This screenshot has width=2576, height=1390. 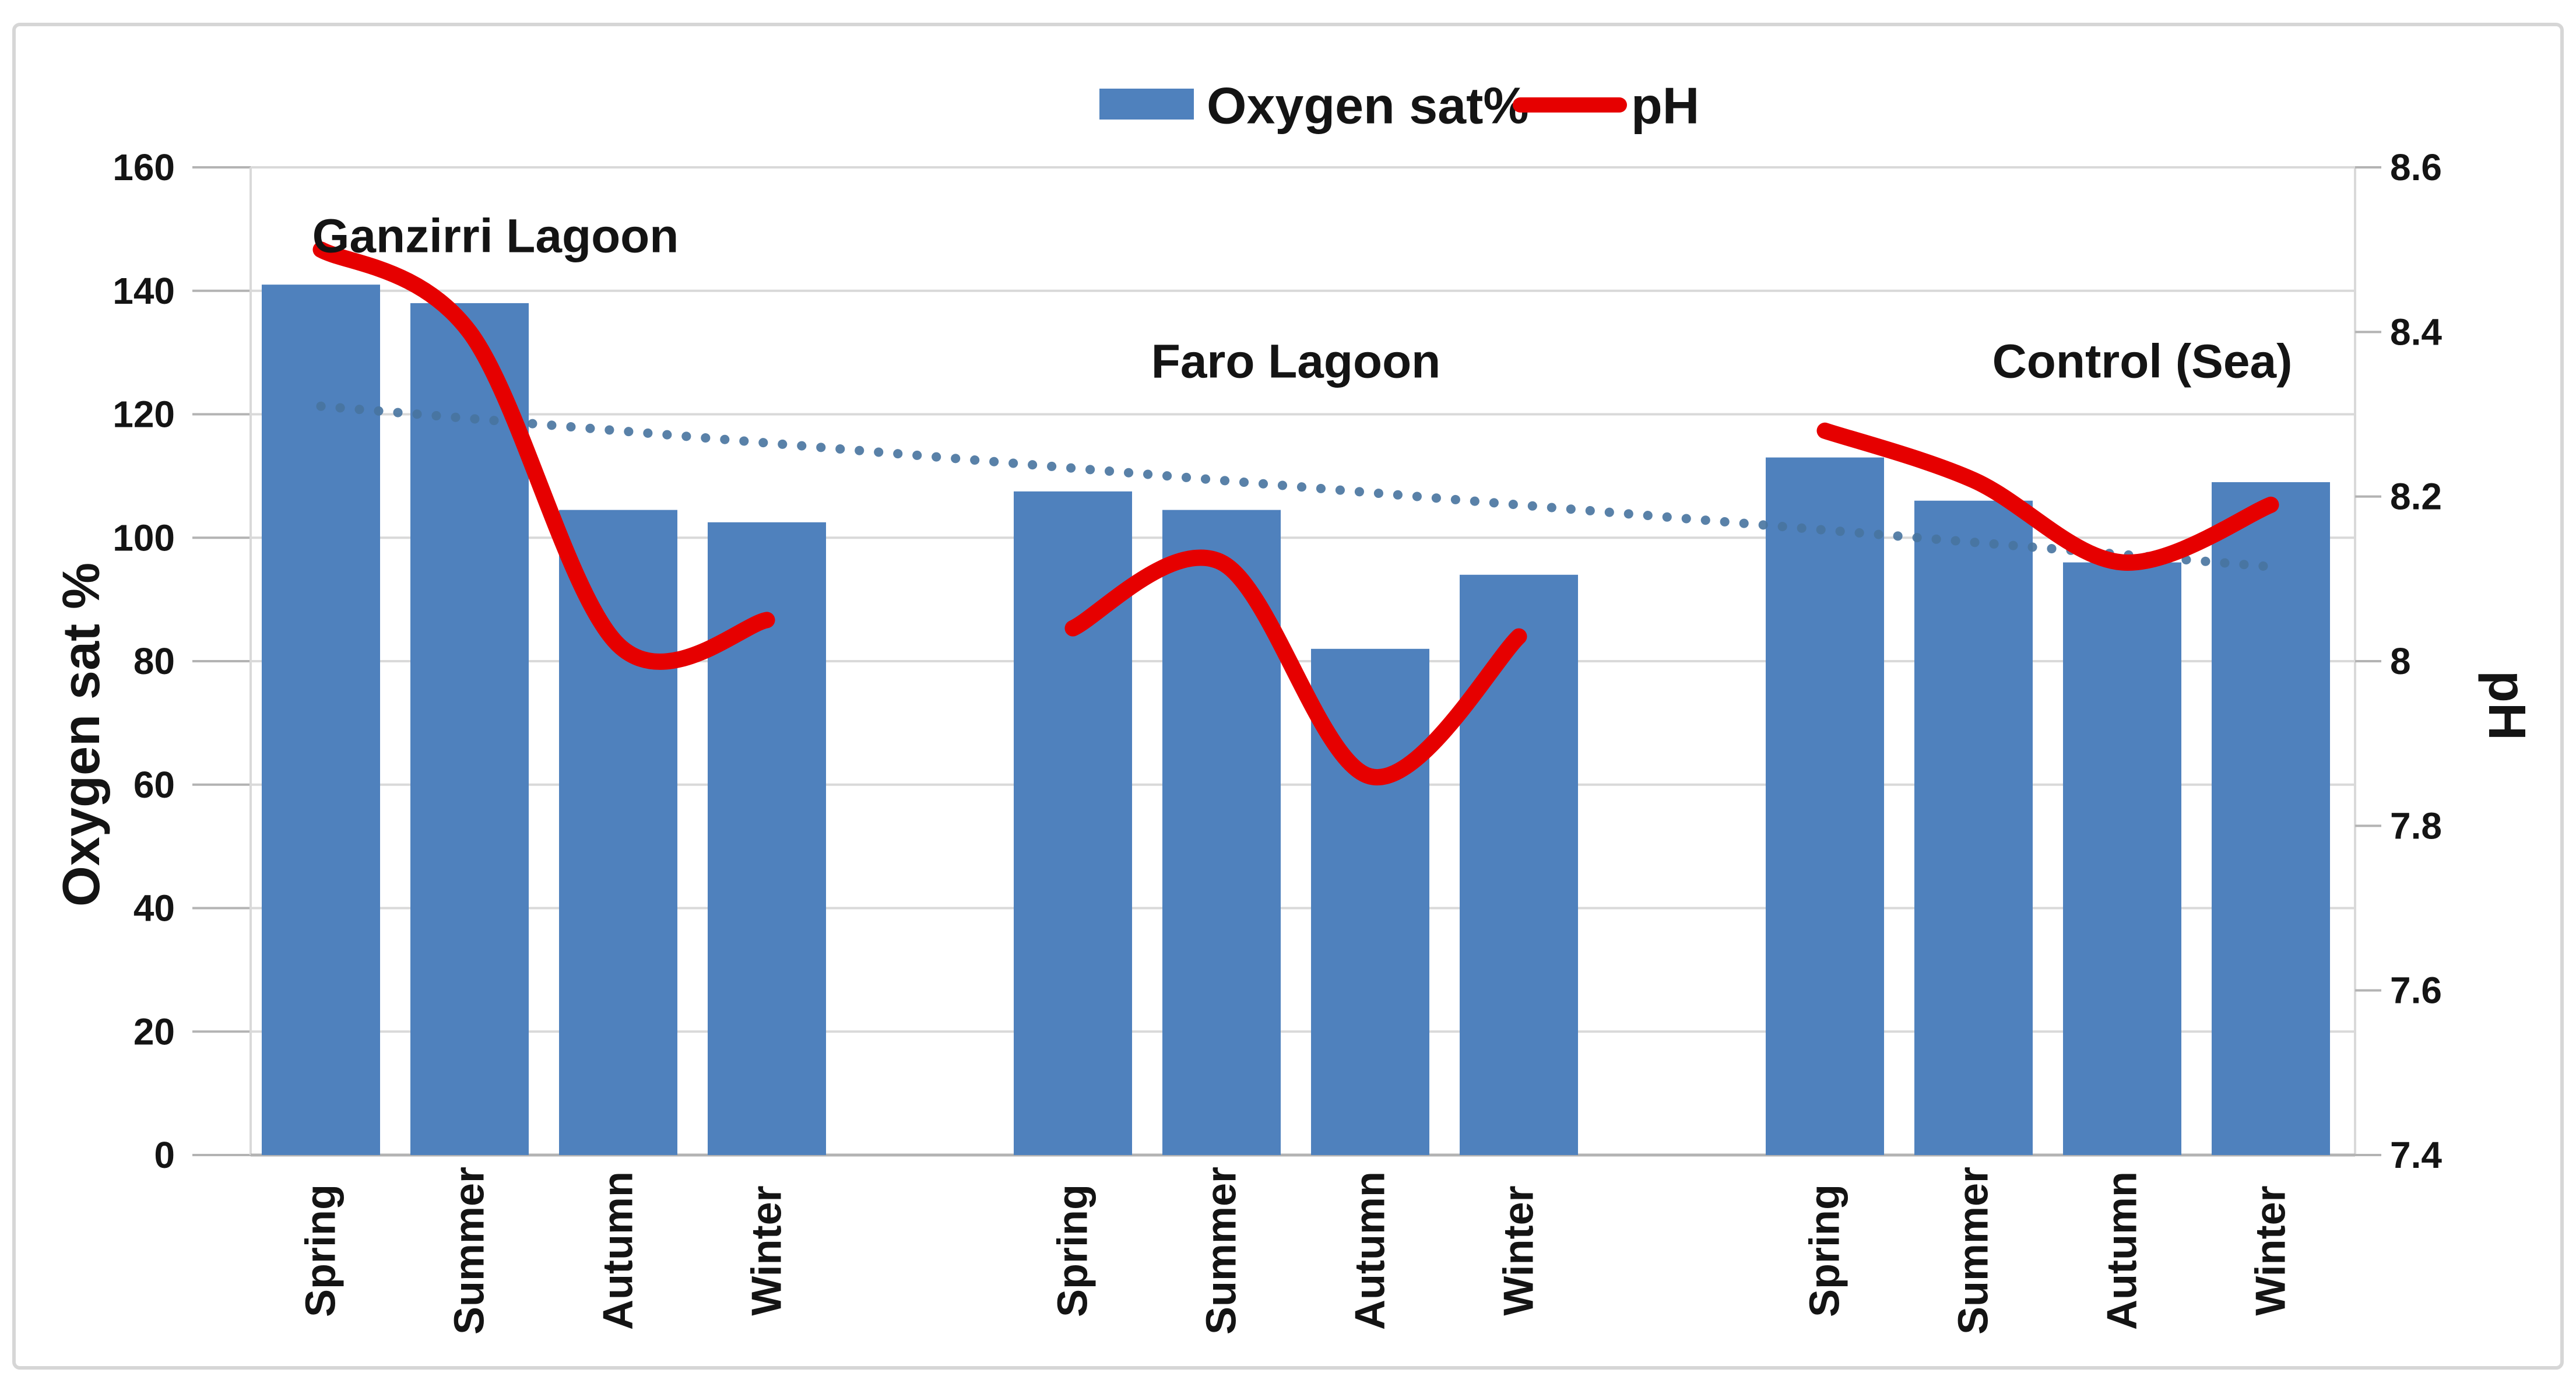 I want to click on bar-ganzirri-lagoon-autumn, so click(x=618, y=833).